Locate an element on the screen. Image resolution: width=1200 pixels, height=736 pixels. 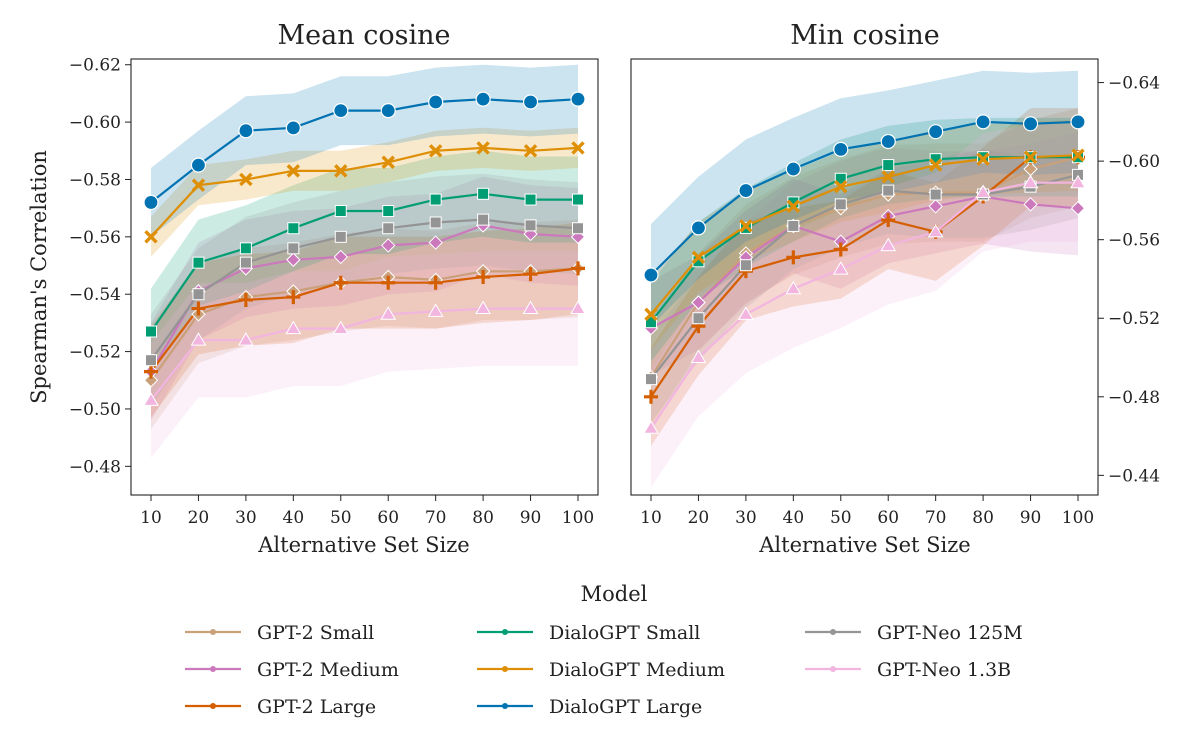
y-tick-label: −0.56 is located at coordinates (95, 238).